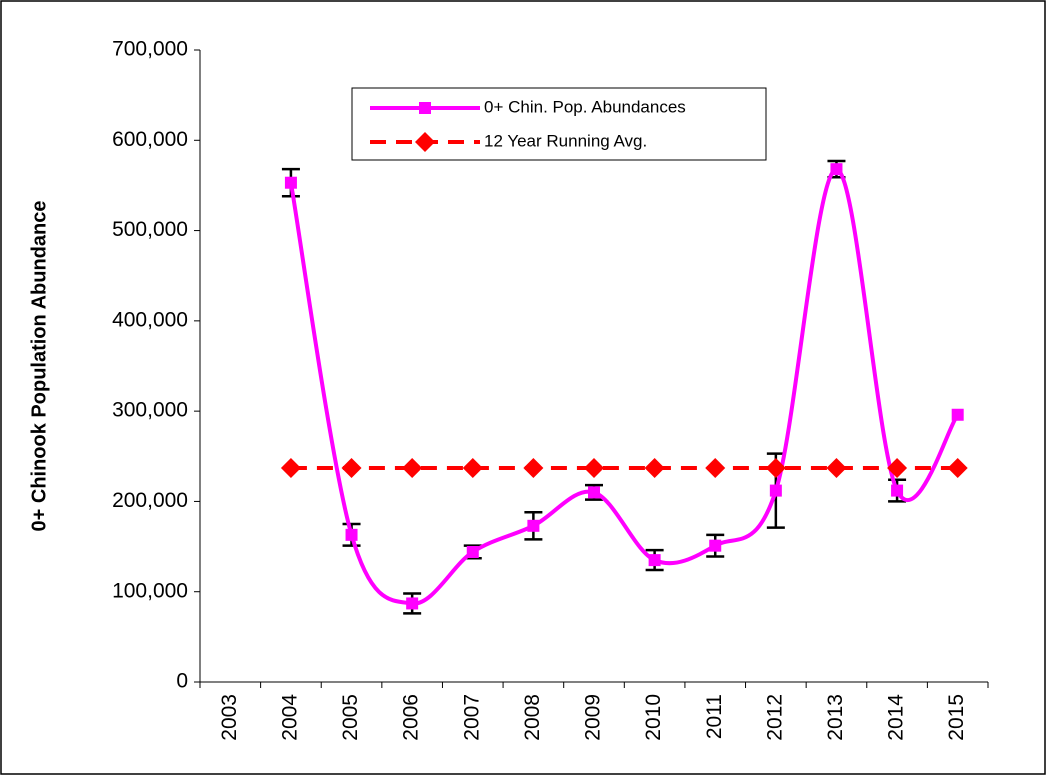 The image size is (1047, 776). Describe the element at coordinates (956, 717) in the screenshot. I see `x-tick-label: 2015` at that location.